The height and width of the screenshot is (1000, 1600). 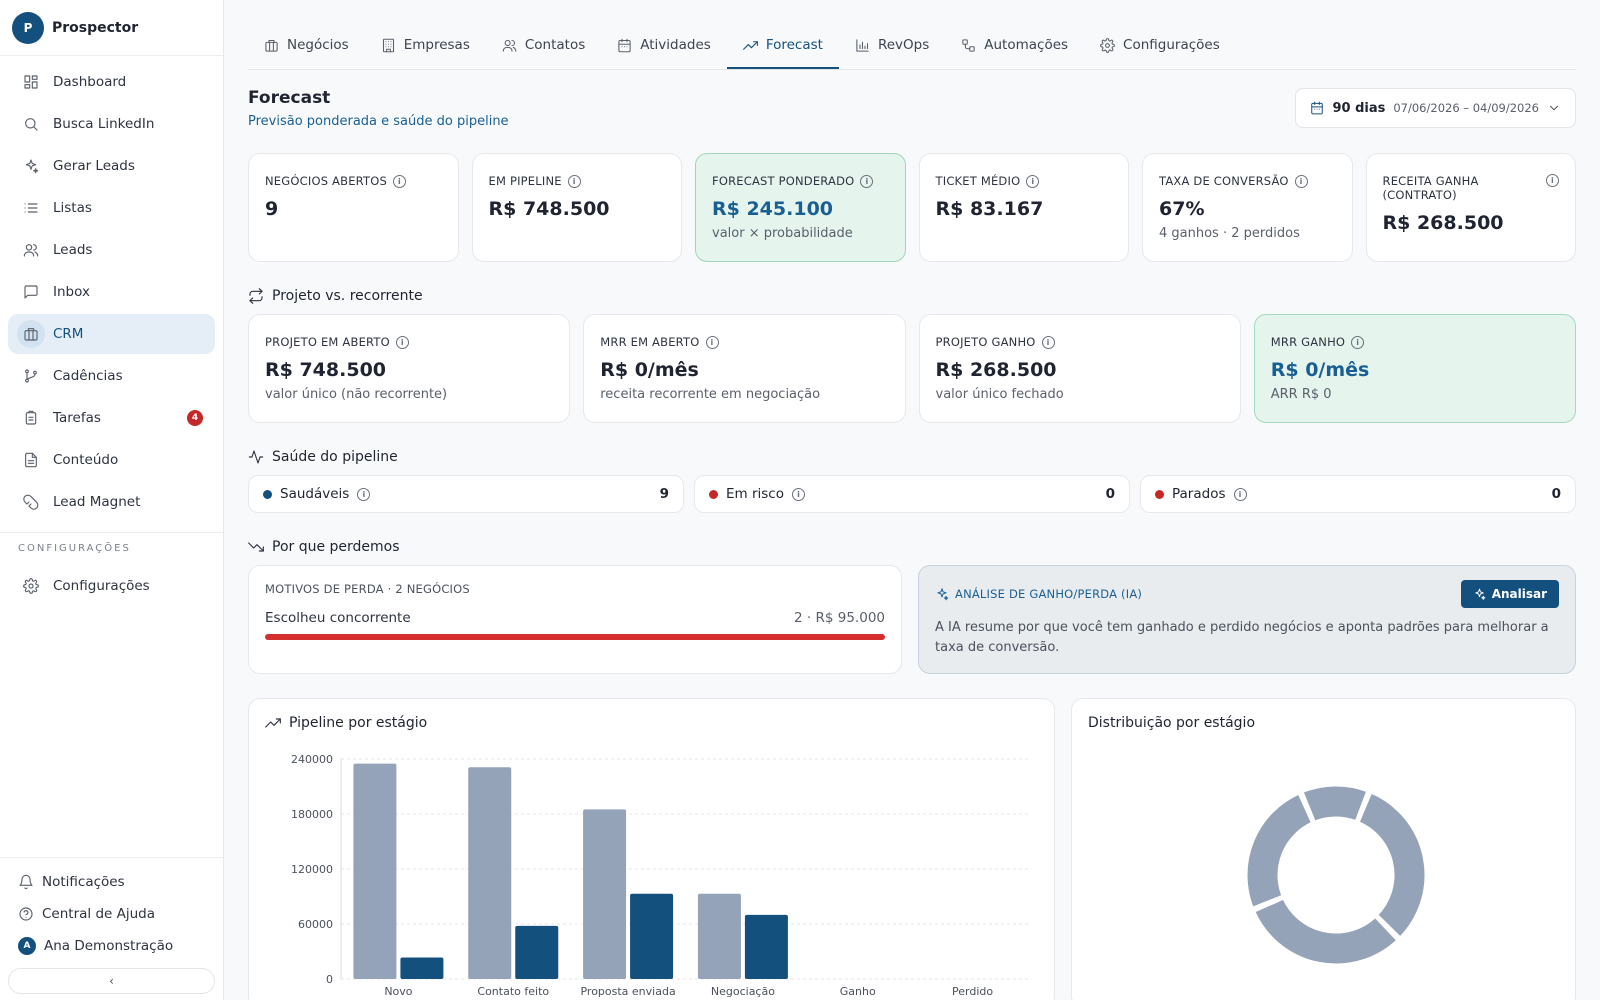 I want to click on chevron-down-icon, so click(x=1554, y=108).